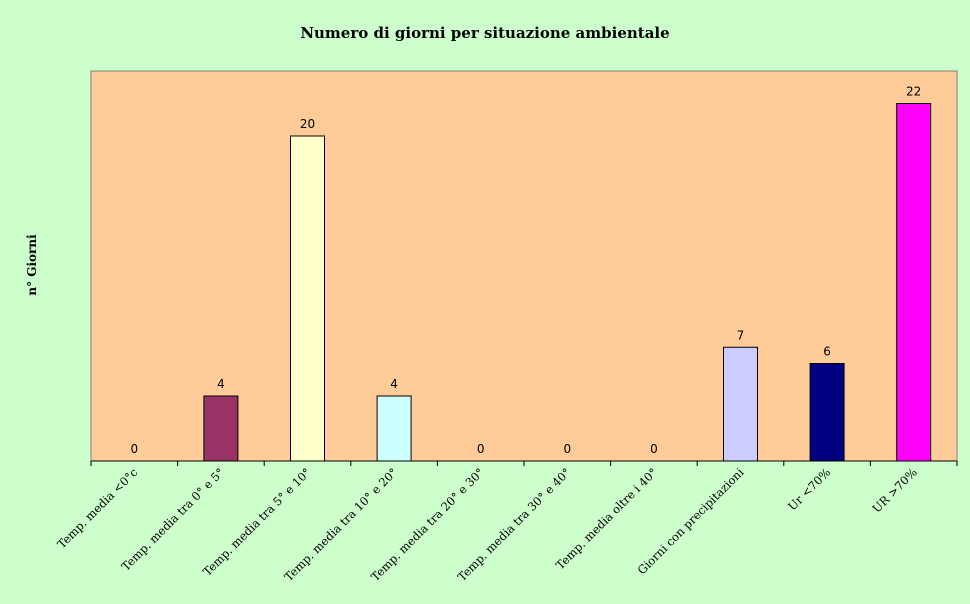  I want to click on x-tick-label-1: Temp. media <0°c, so click(97, 508).